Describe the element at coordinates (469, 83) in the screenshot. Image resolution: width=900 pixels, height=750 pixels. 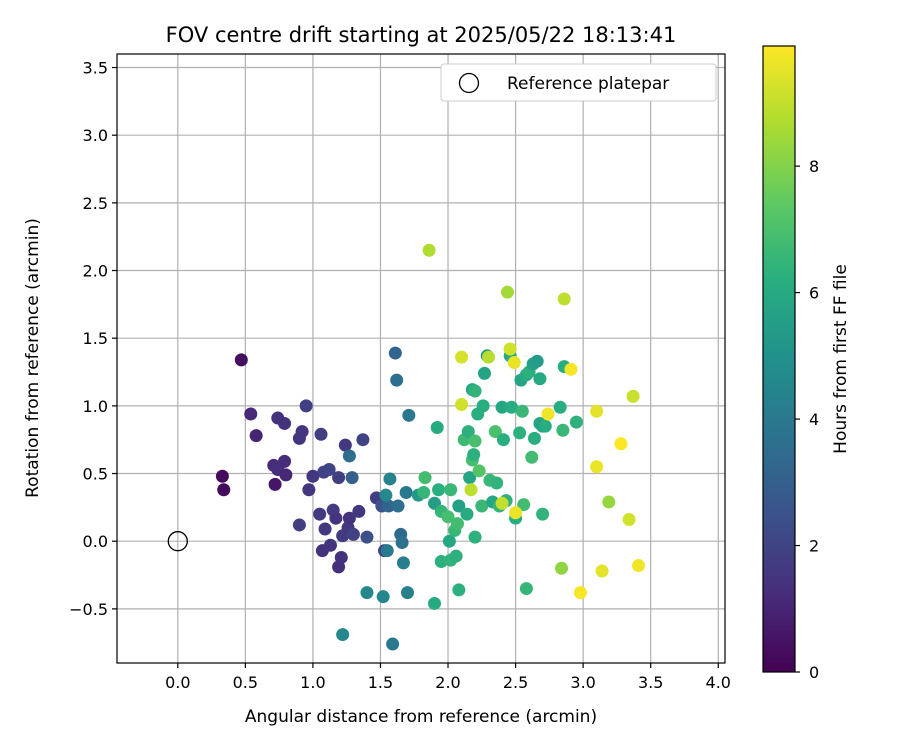
I see `legend-reference-marker` at that location.